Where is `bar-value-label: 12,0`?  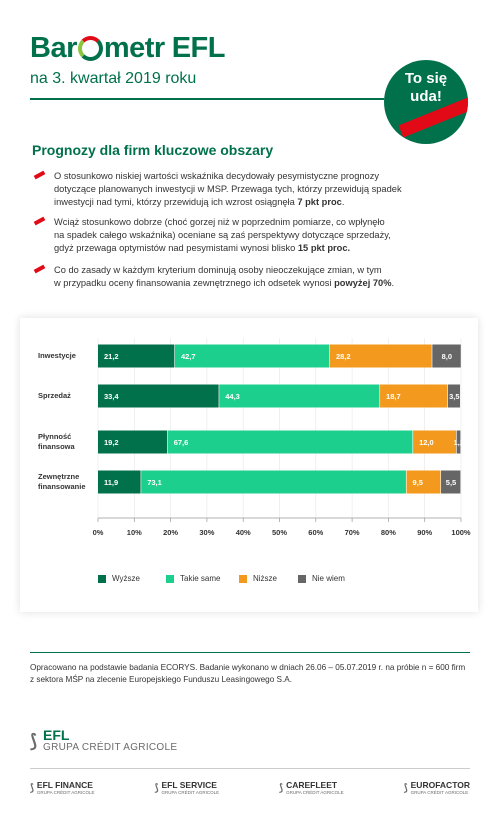
bar-value-label: 12,0 is located at coordinates (426, 442).